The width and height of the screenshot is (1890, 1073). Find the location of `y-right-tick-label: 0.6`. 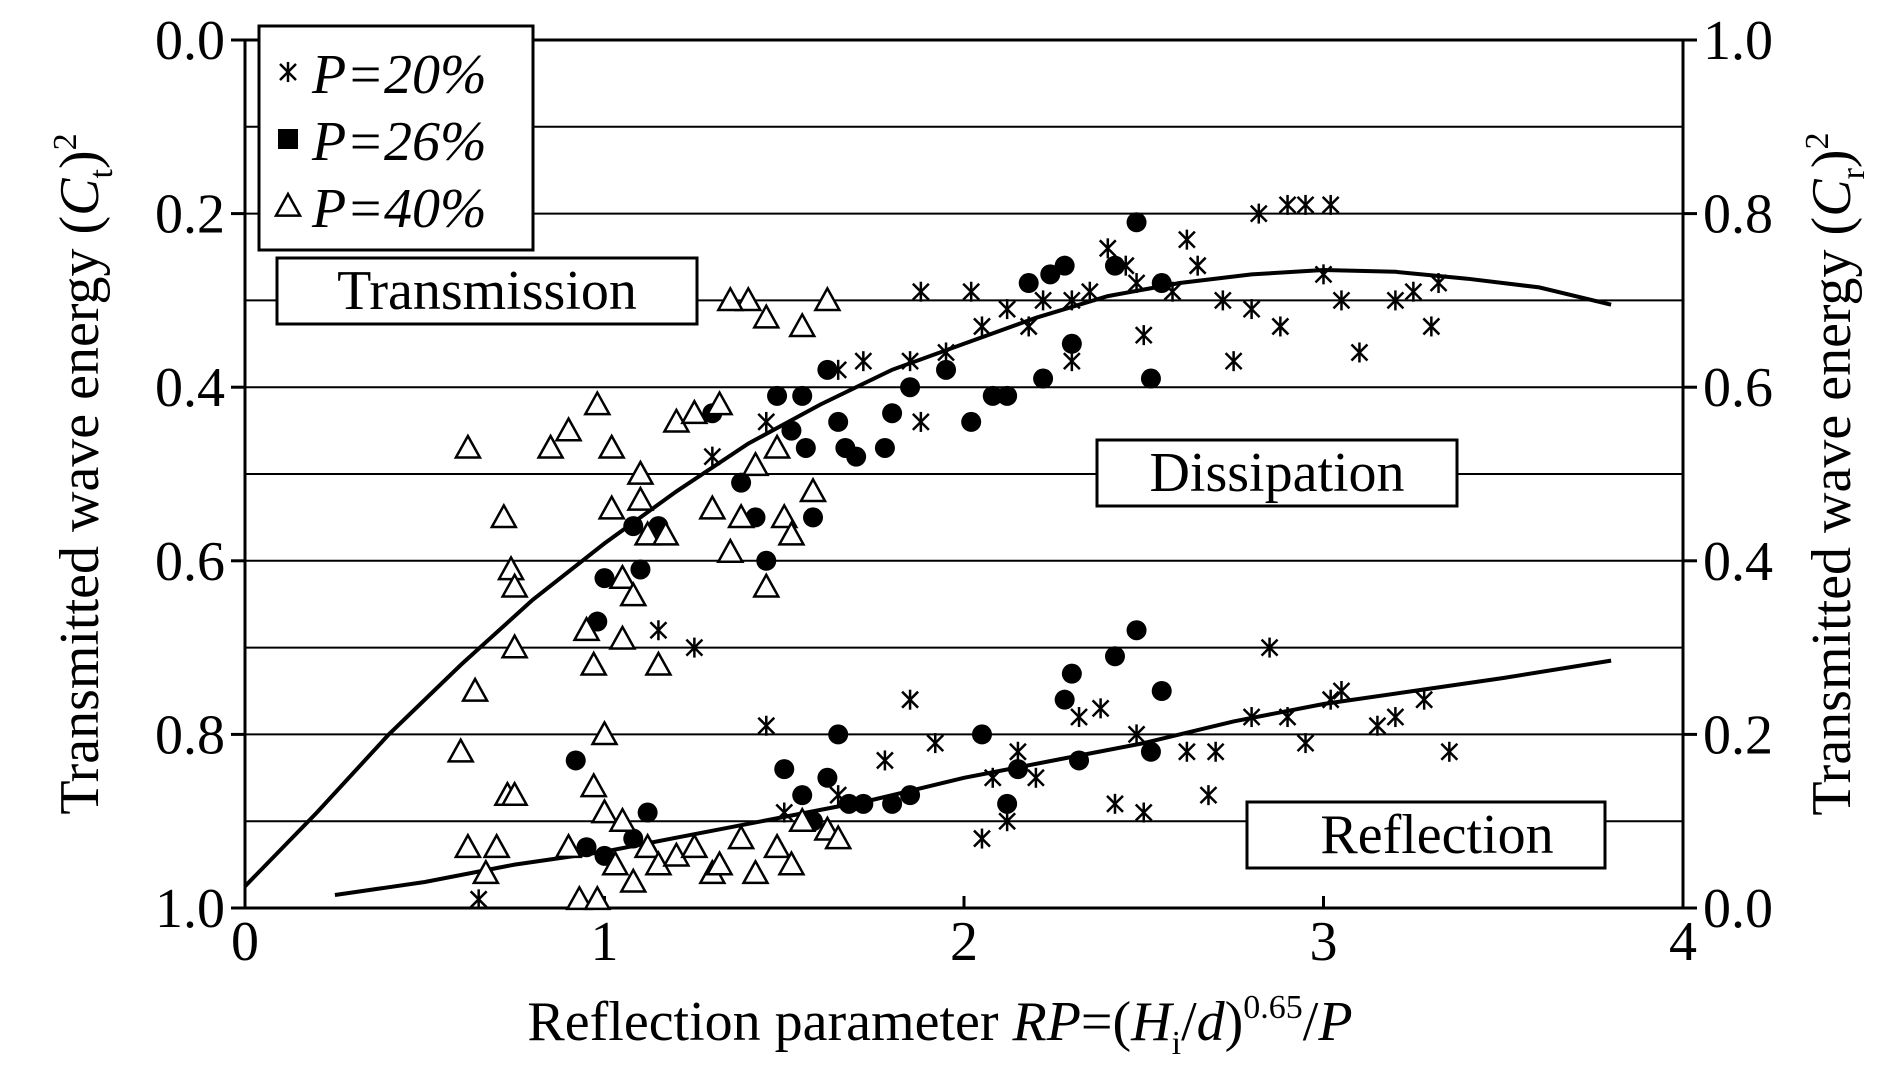

y-right-tick-label: 0.6 is located at coordinates (1738, 388).